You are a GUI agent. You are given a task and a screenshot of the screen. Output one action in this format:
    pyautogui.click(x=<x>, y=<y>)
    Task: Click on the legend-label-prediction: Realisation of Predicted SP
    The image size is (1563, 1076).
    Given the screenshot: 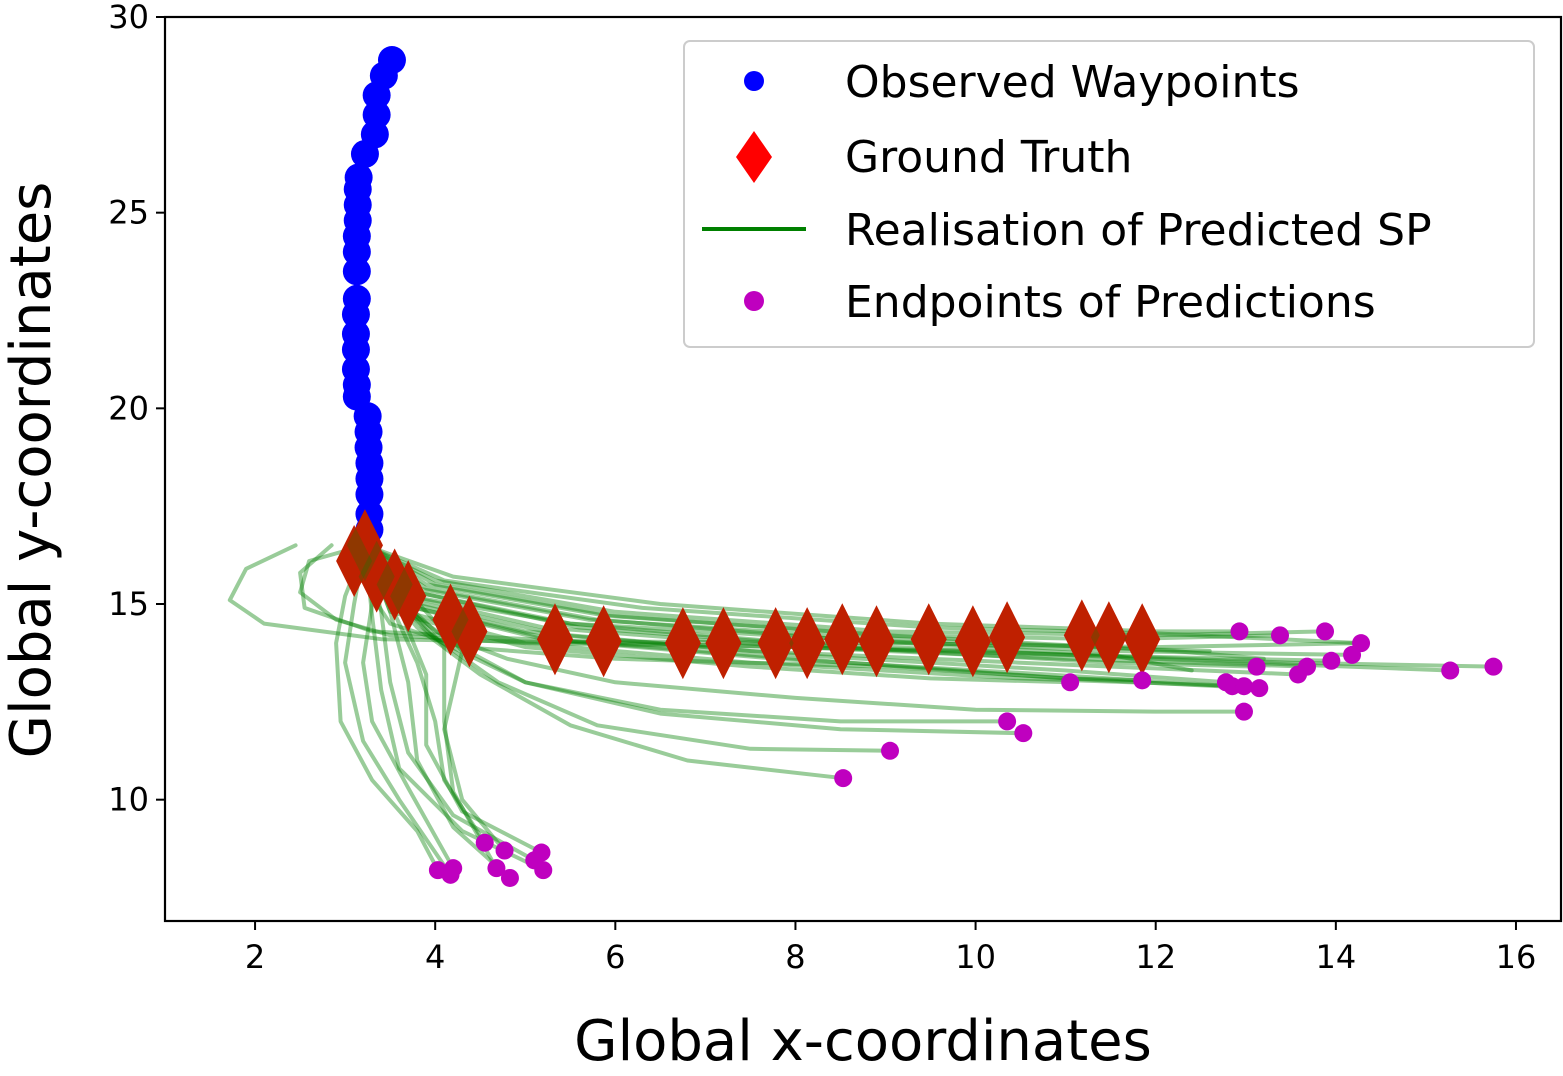 What is the action you would take?
    pyautogui.click(x=1138, y=230)
    